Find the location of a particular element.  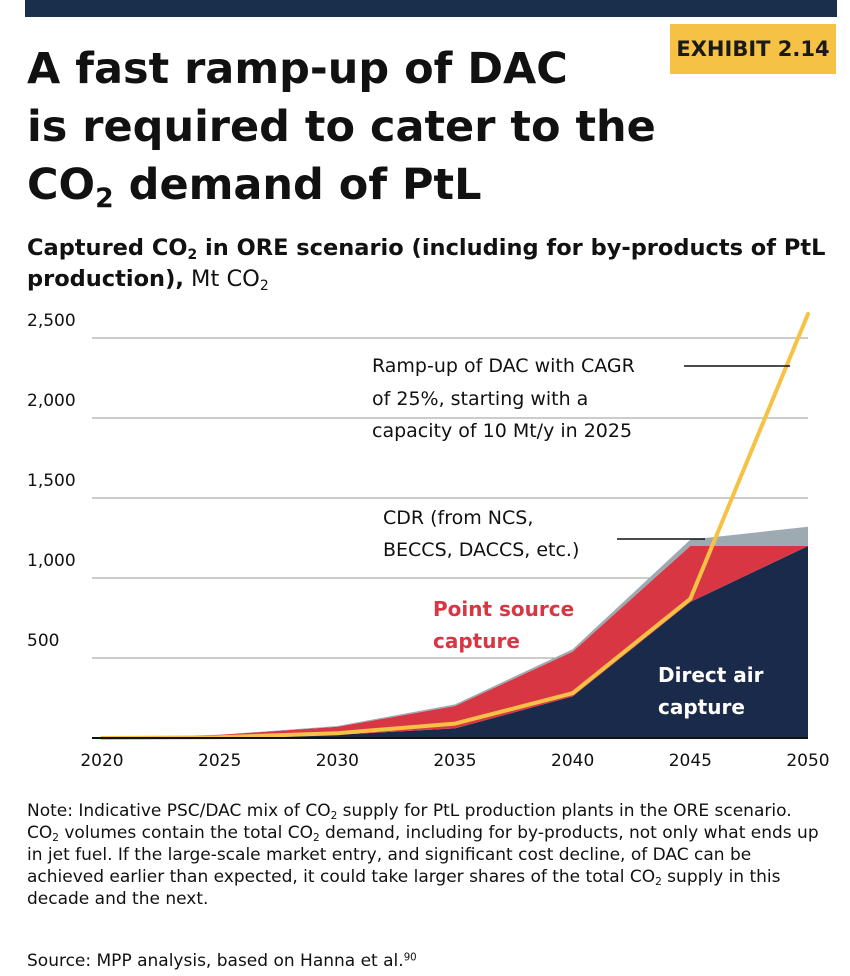

source-ref: 90 is located at coordinates (410, 958).